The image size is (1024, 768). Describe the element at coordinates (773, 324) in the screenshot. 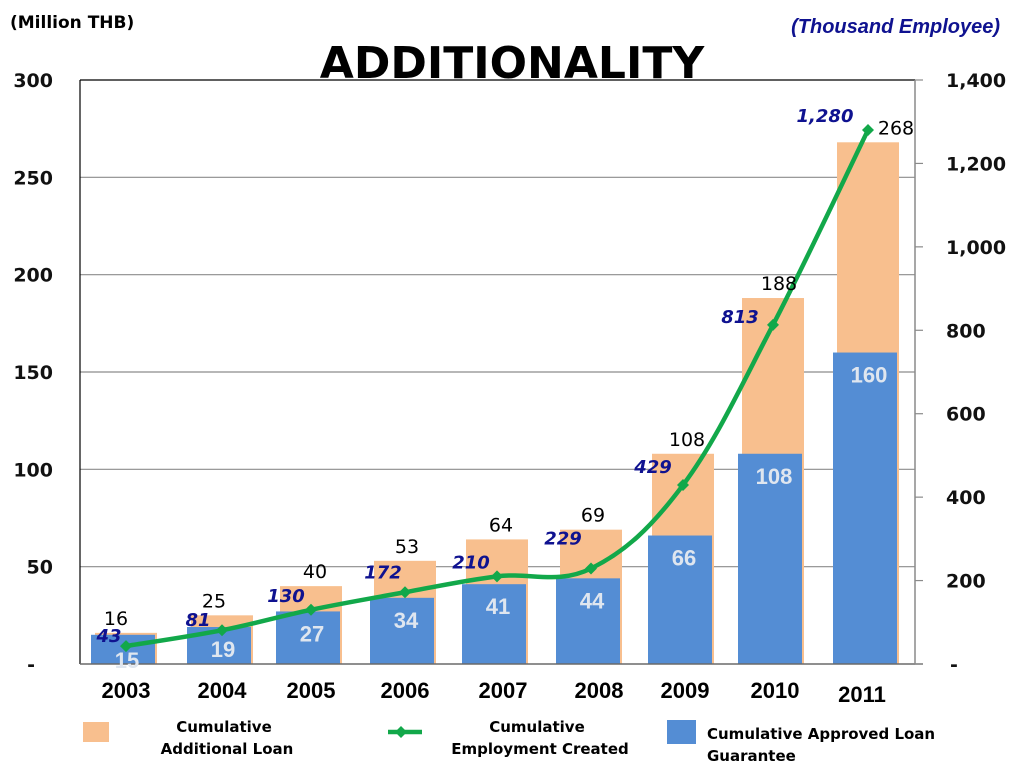

I see `employment-marker-2010` at that location.